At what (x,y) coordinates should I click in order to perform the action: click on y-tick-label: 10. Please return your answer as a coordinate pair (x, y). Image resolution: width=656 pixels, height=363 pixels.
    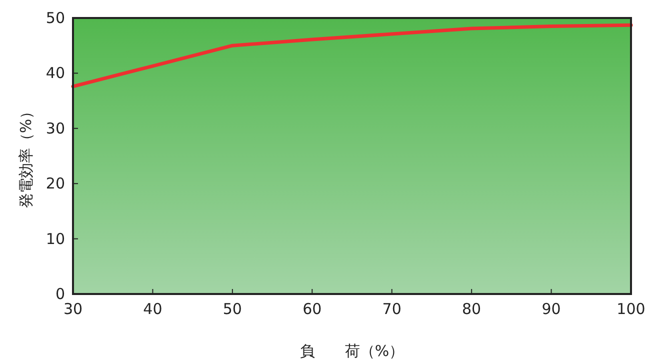
    Looking at the image, I should click on (55, 239).